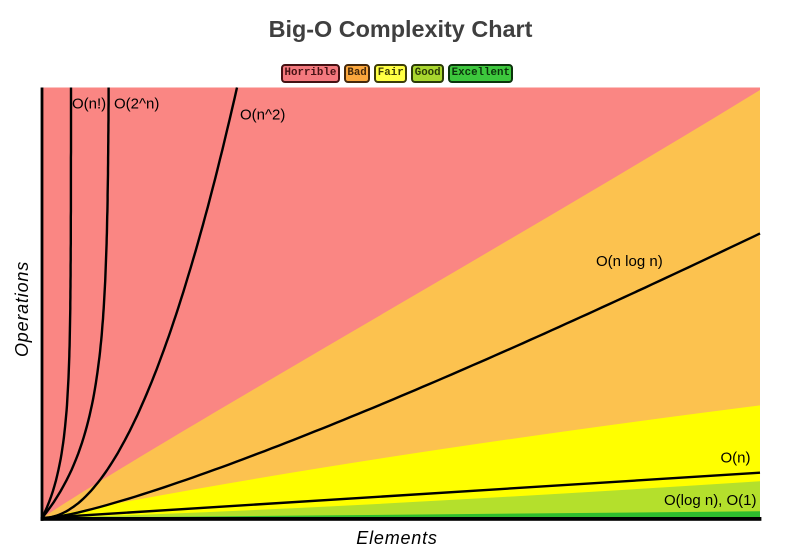  What do you see at coordinates (89, 104) in the screenshot?
I see `svg-text: O(n!)` at bounding box center [89, 104].